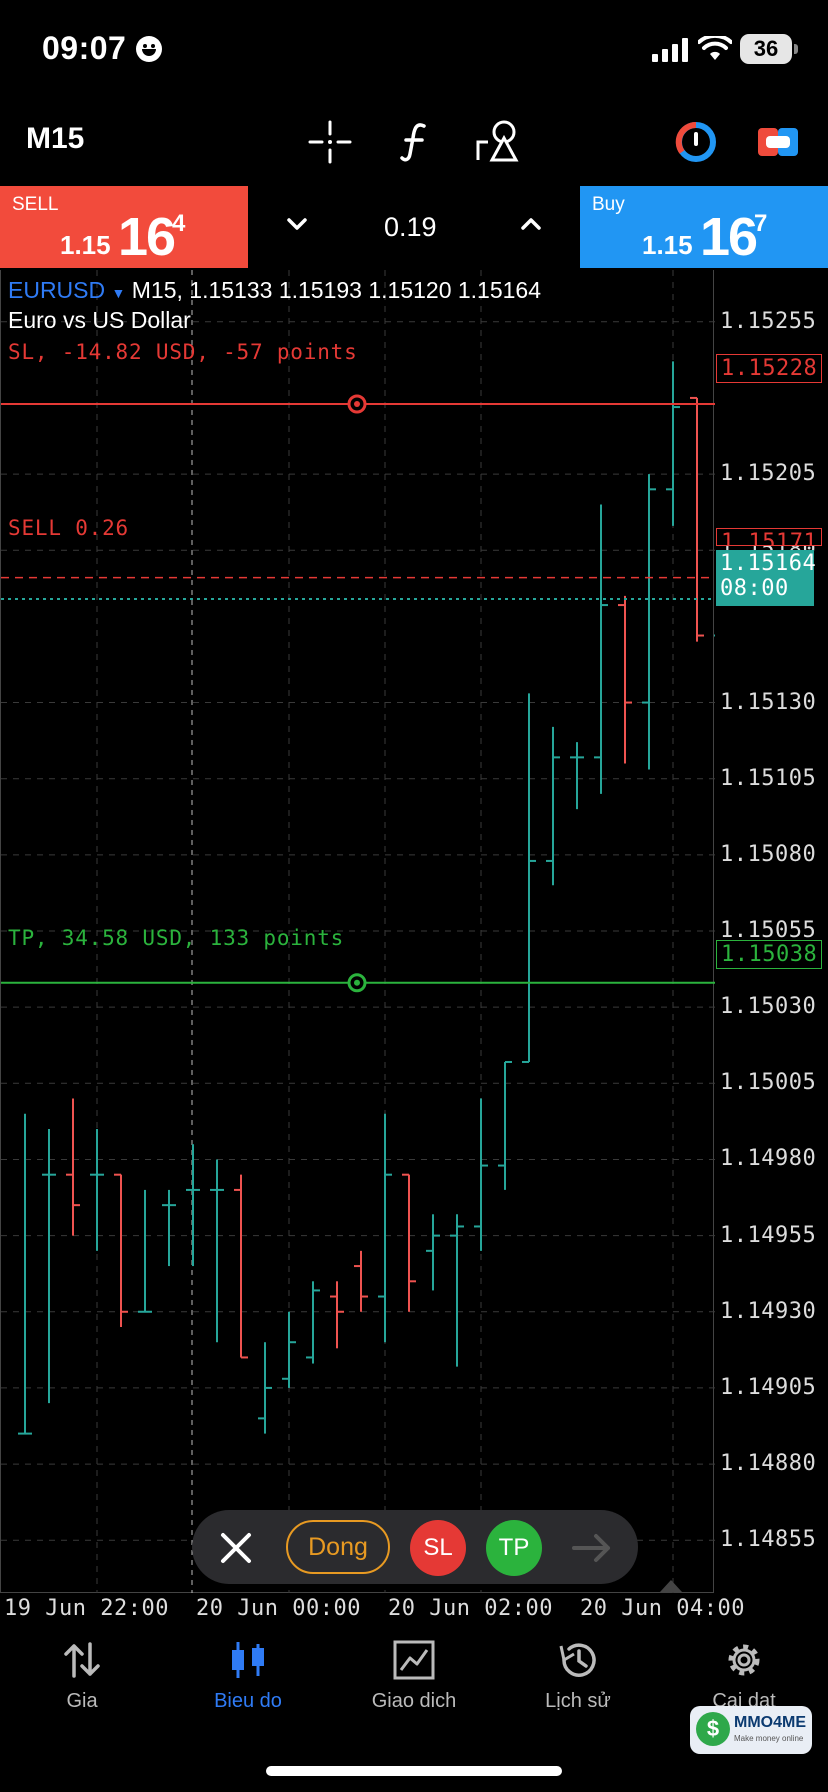 This screenshot has height=1792, width=828. I want to click on crosshair-icon, so click(330, 142).